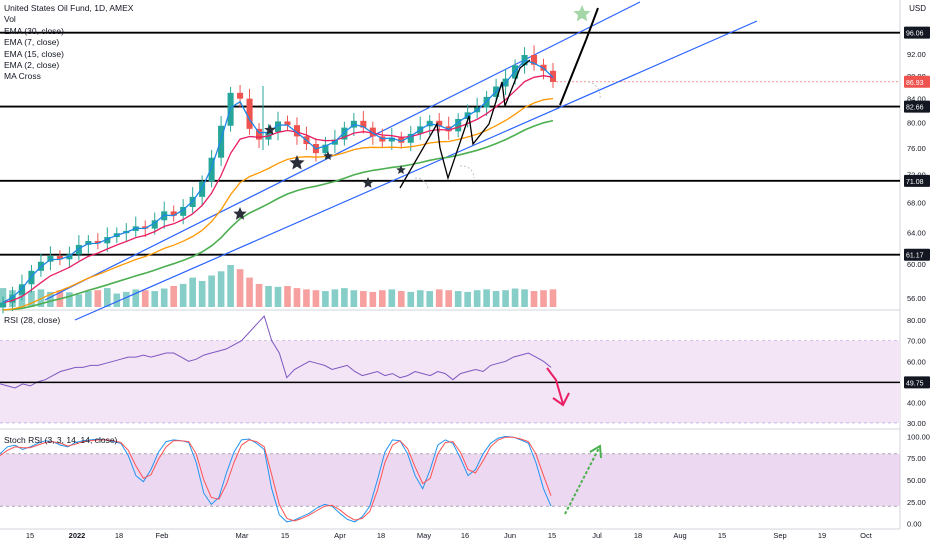  I want to click on rsi-line, so click(276, 352).